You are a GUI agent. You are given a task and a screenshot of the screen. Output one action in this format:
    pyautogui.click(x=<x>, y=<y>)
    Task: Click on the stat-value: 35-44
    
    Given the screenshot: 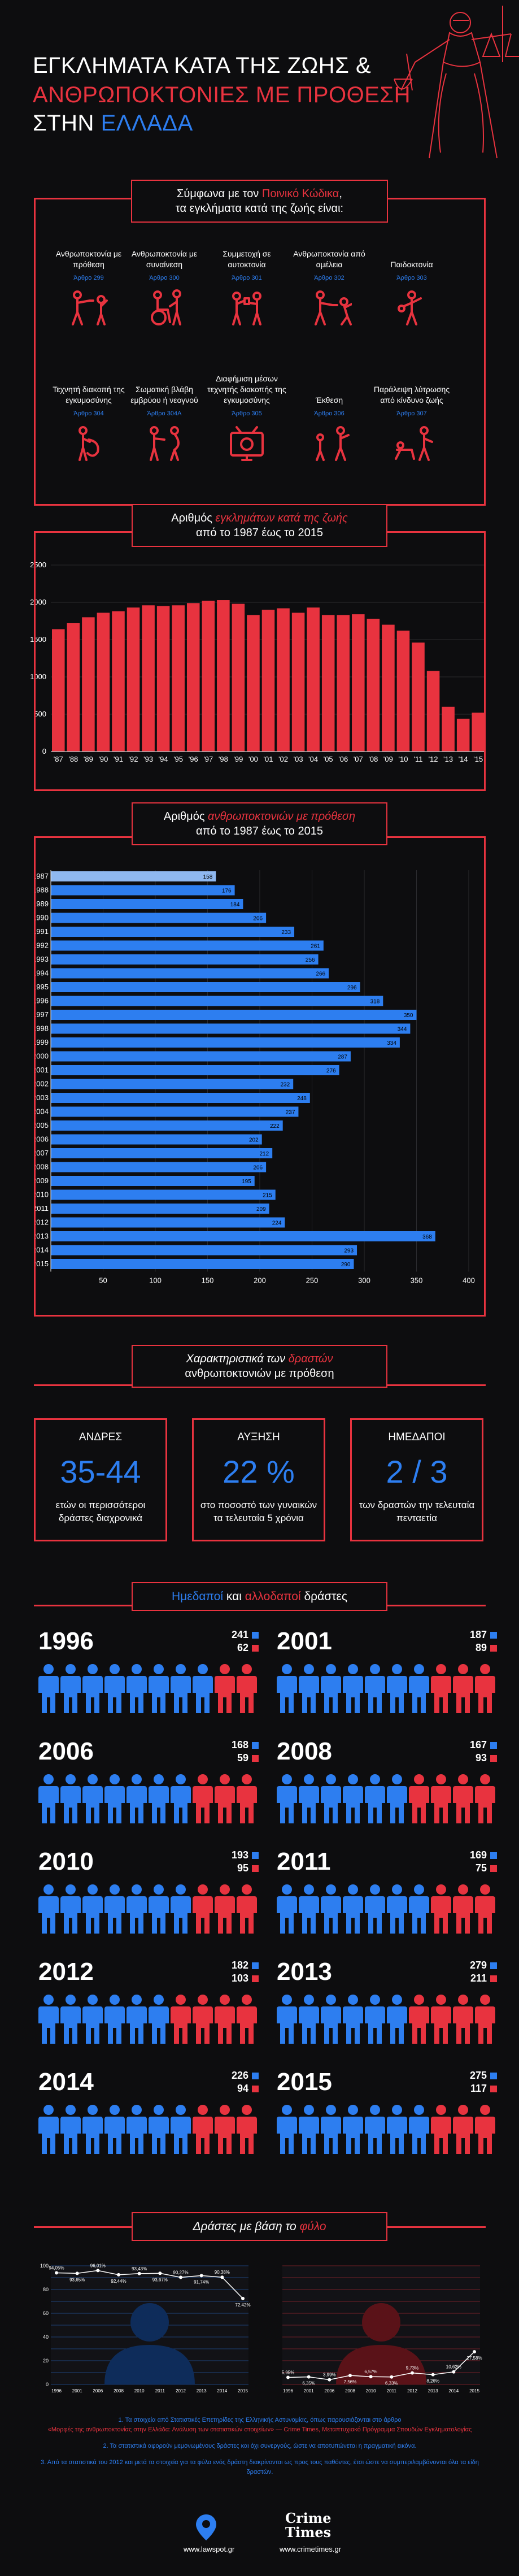 What is the action you would take?
    pyautogui.click(x=100, y=1471)
    